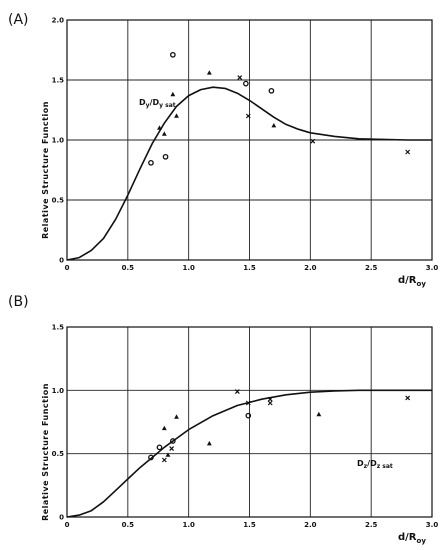  What do you see at coordinates (58, 21) in the screenshot?
I see `y-tick-label: 2.0` at bounding box center [58, 21].